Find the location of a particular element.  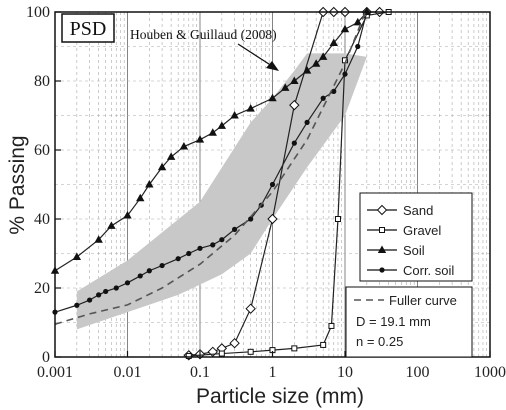

band-label: Houben & Guillaud (2008) is located at coordinates (203, 34).